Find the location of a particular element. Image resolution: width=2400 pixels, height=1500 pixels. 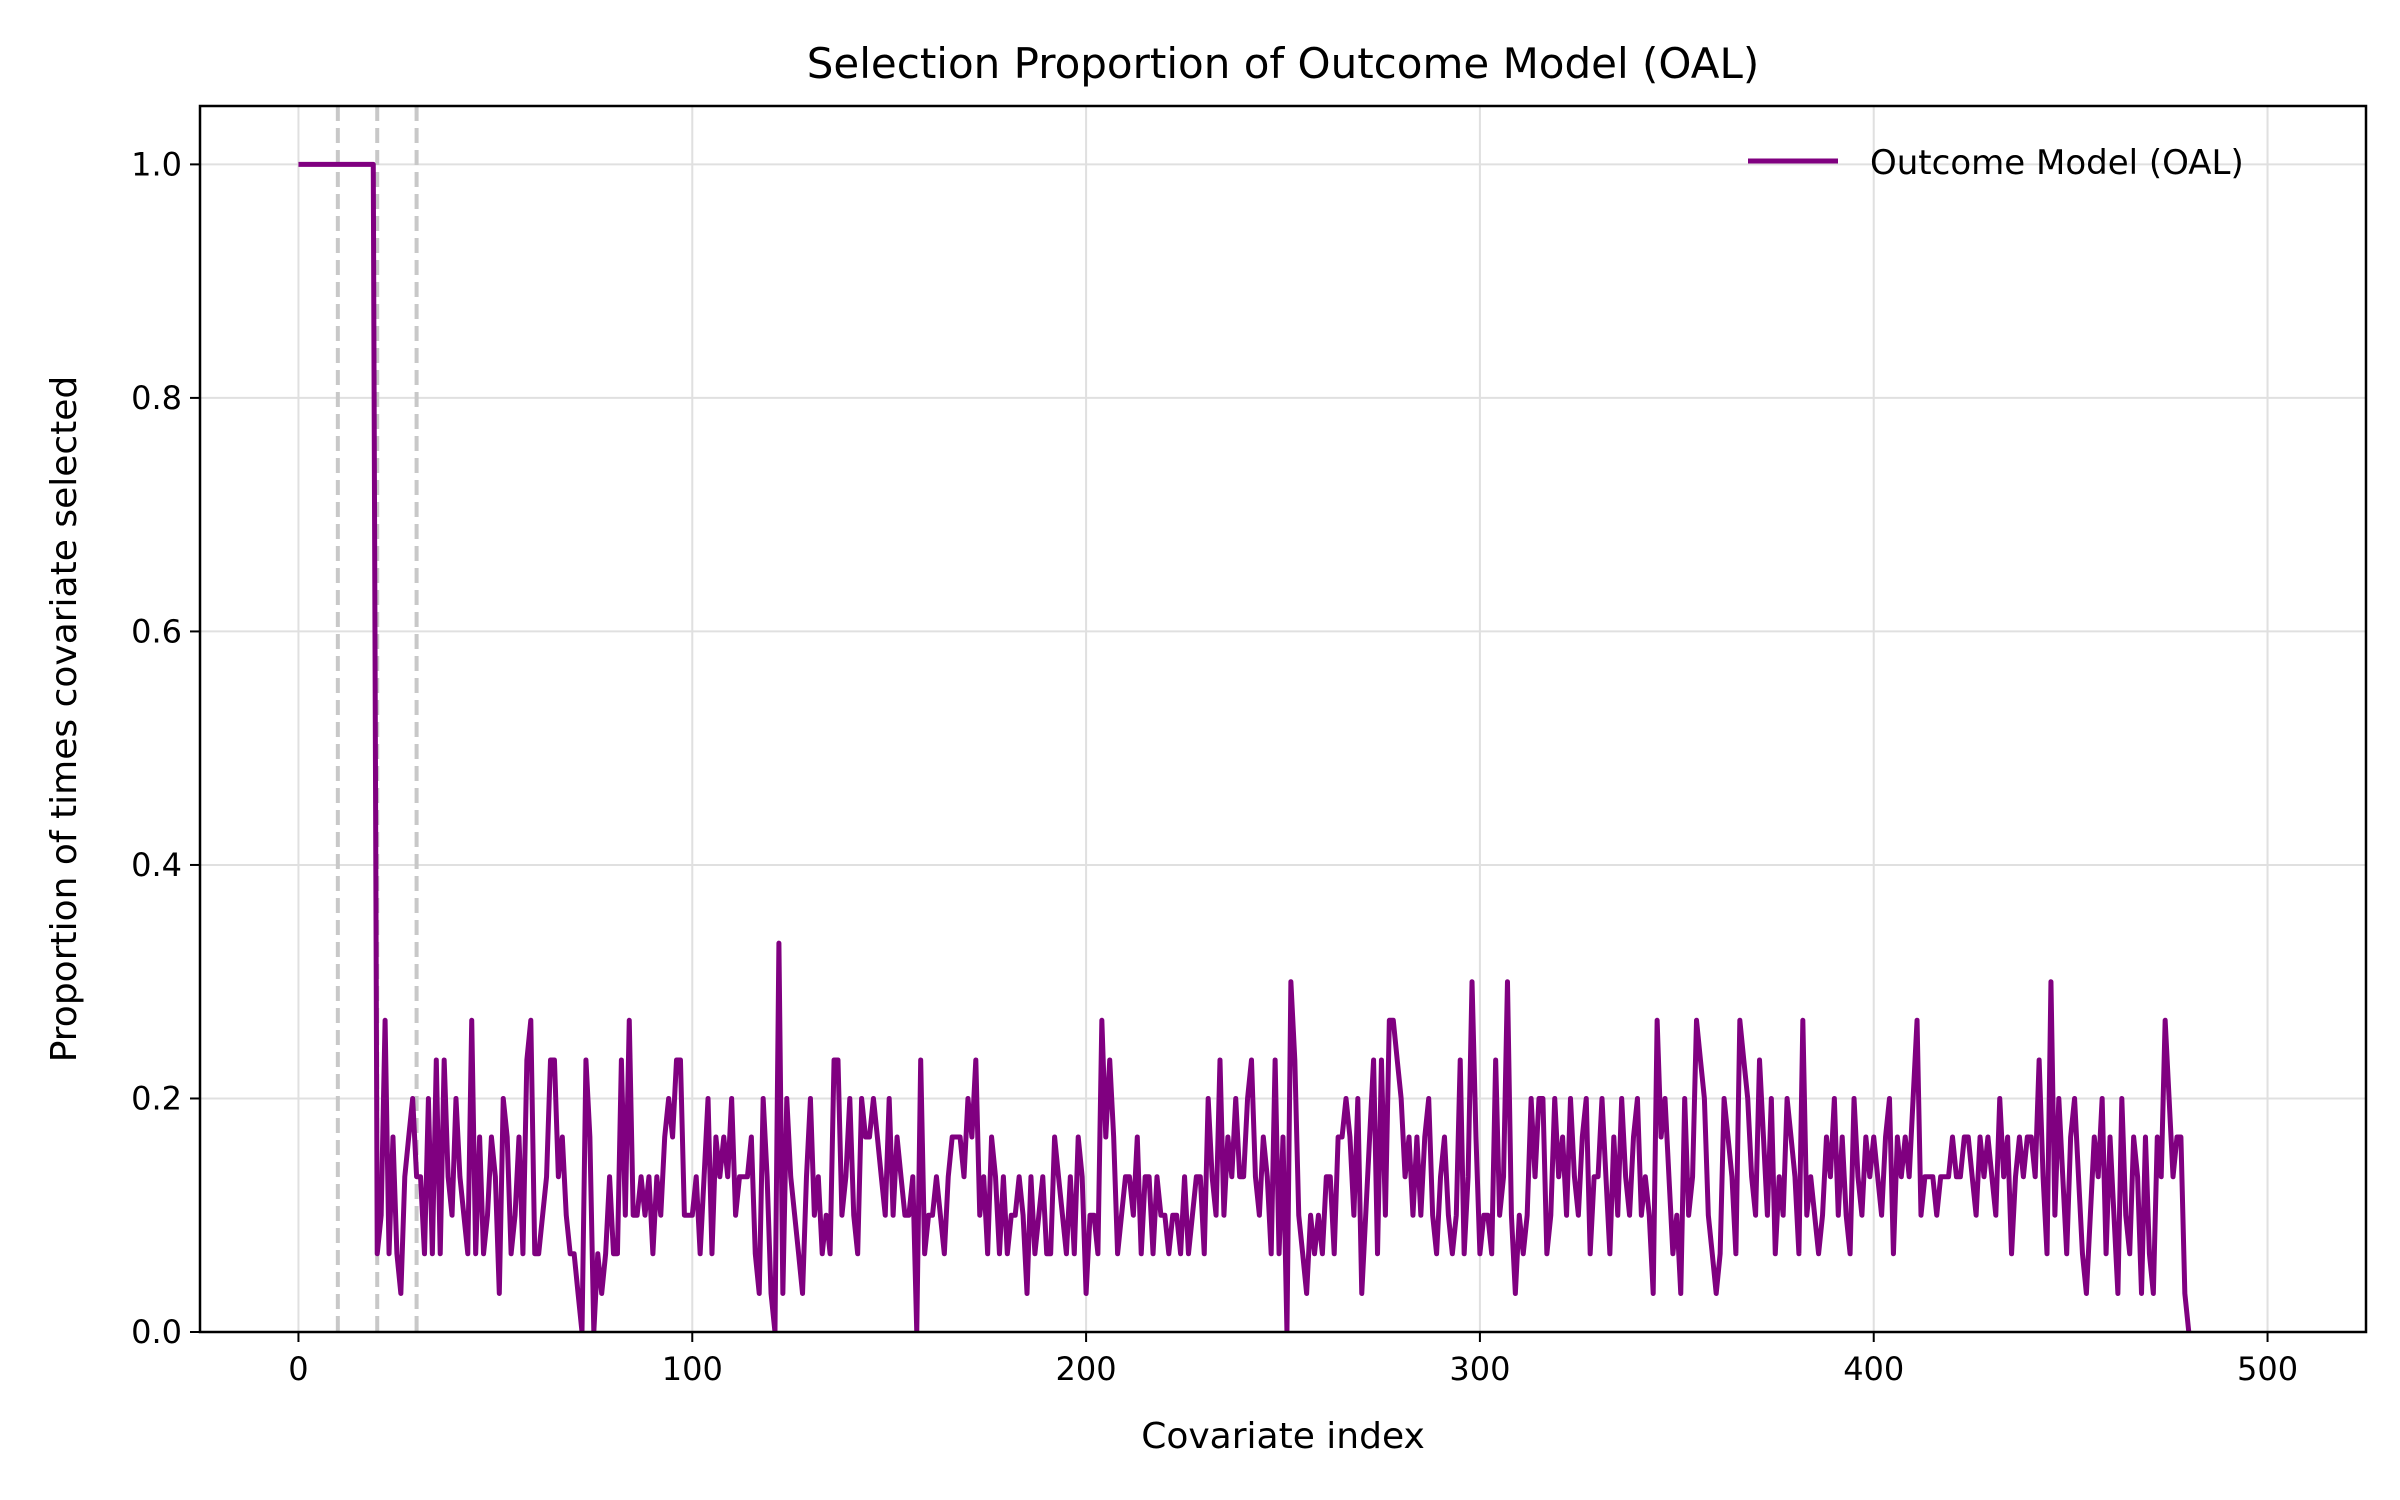

x-tick-label: 300 is located at coordinates (1479, 1369).